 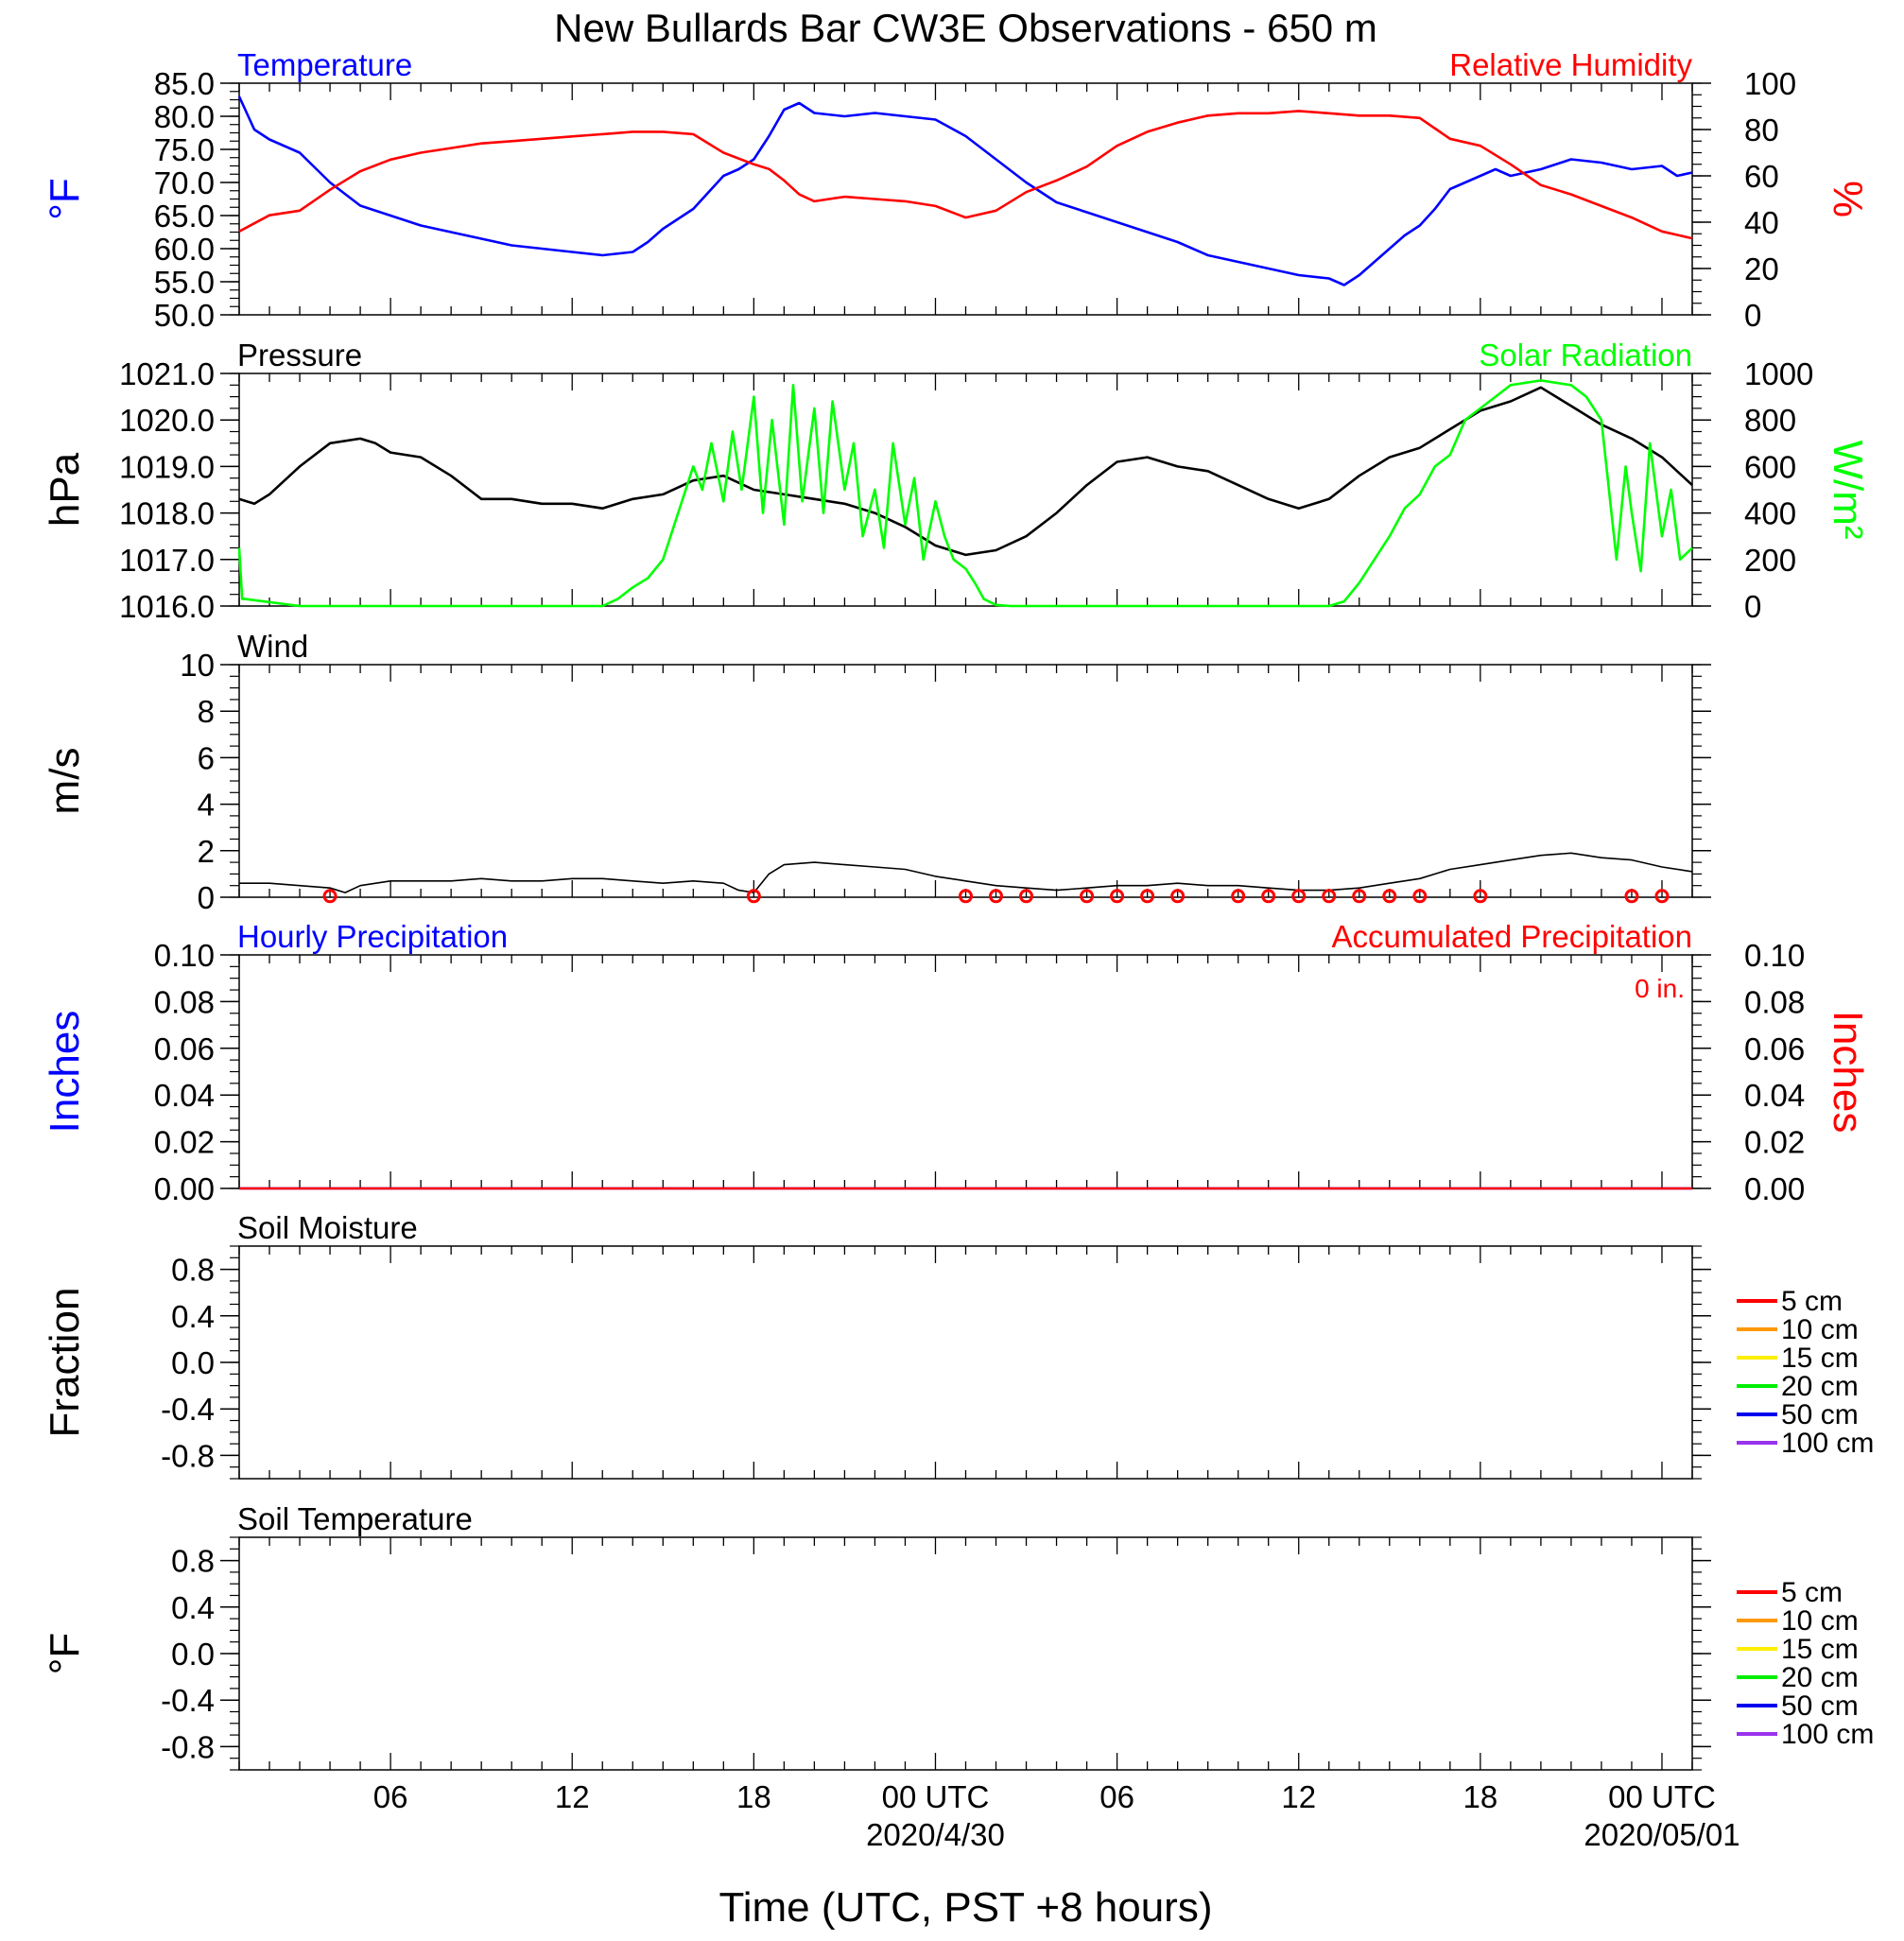 I want to click on y-axis-title-right: %, so click(x=1848, y=199).